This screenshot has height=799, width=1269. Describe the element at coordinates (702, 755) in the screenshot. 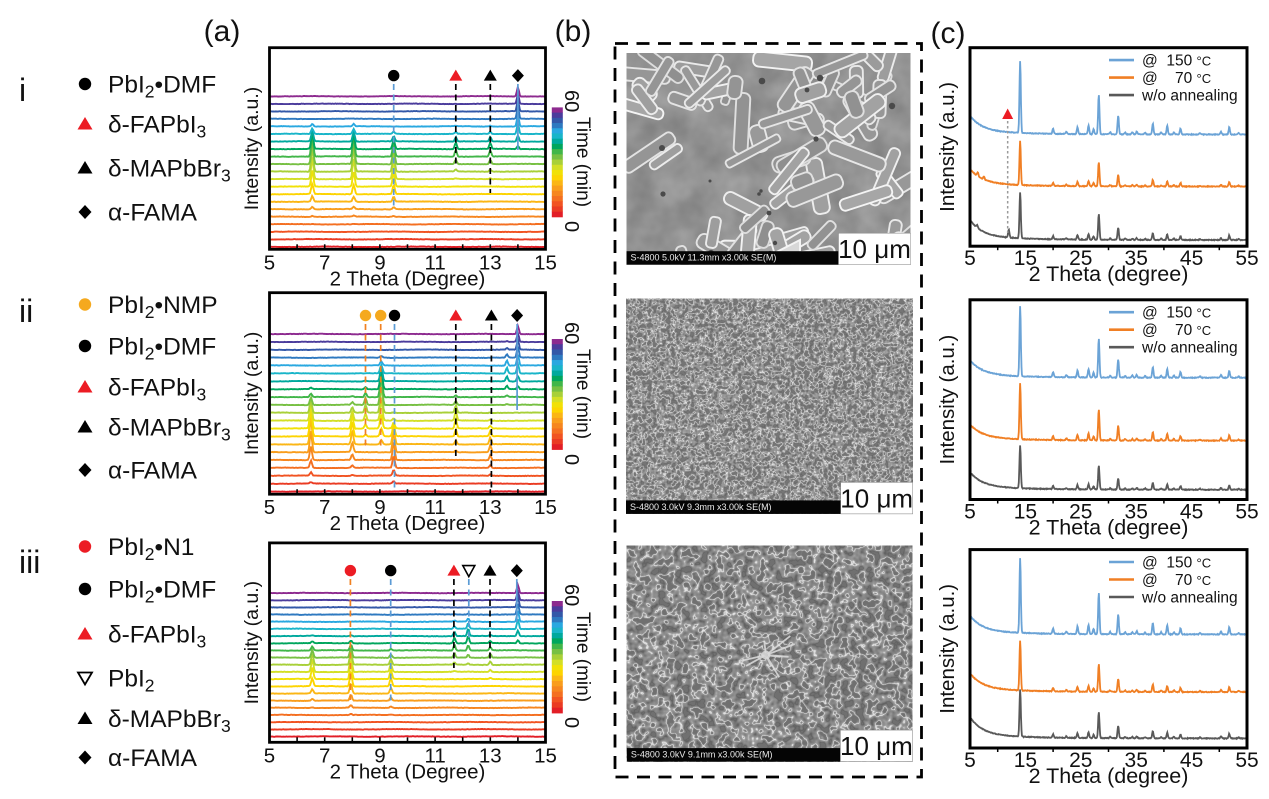

I see `svg-text:S-4800 3.0kV 9.1mm x3.00k SE(M: S-4800 3.0kV 9.1mm x3.00k SE(M)` at that location.